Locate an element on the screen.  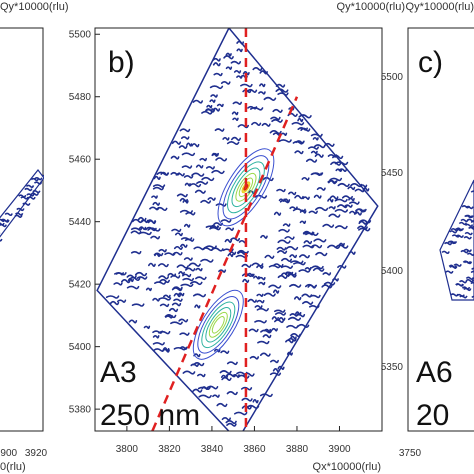
right-thickness-label: 20 is located at coordinates (432, 415).